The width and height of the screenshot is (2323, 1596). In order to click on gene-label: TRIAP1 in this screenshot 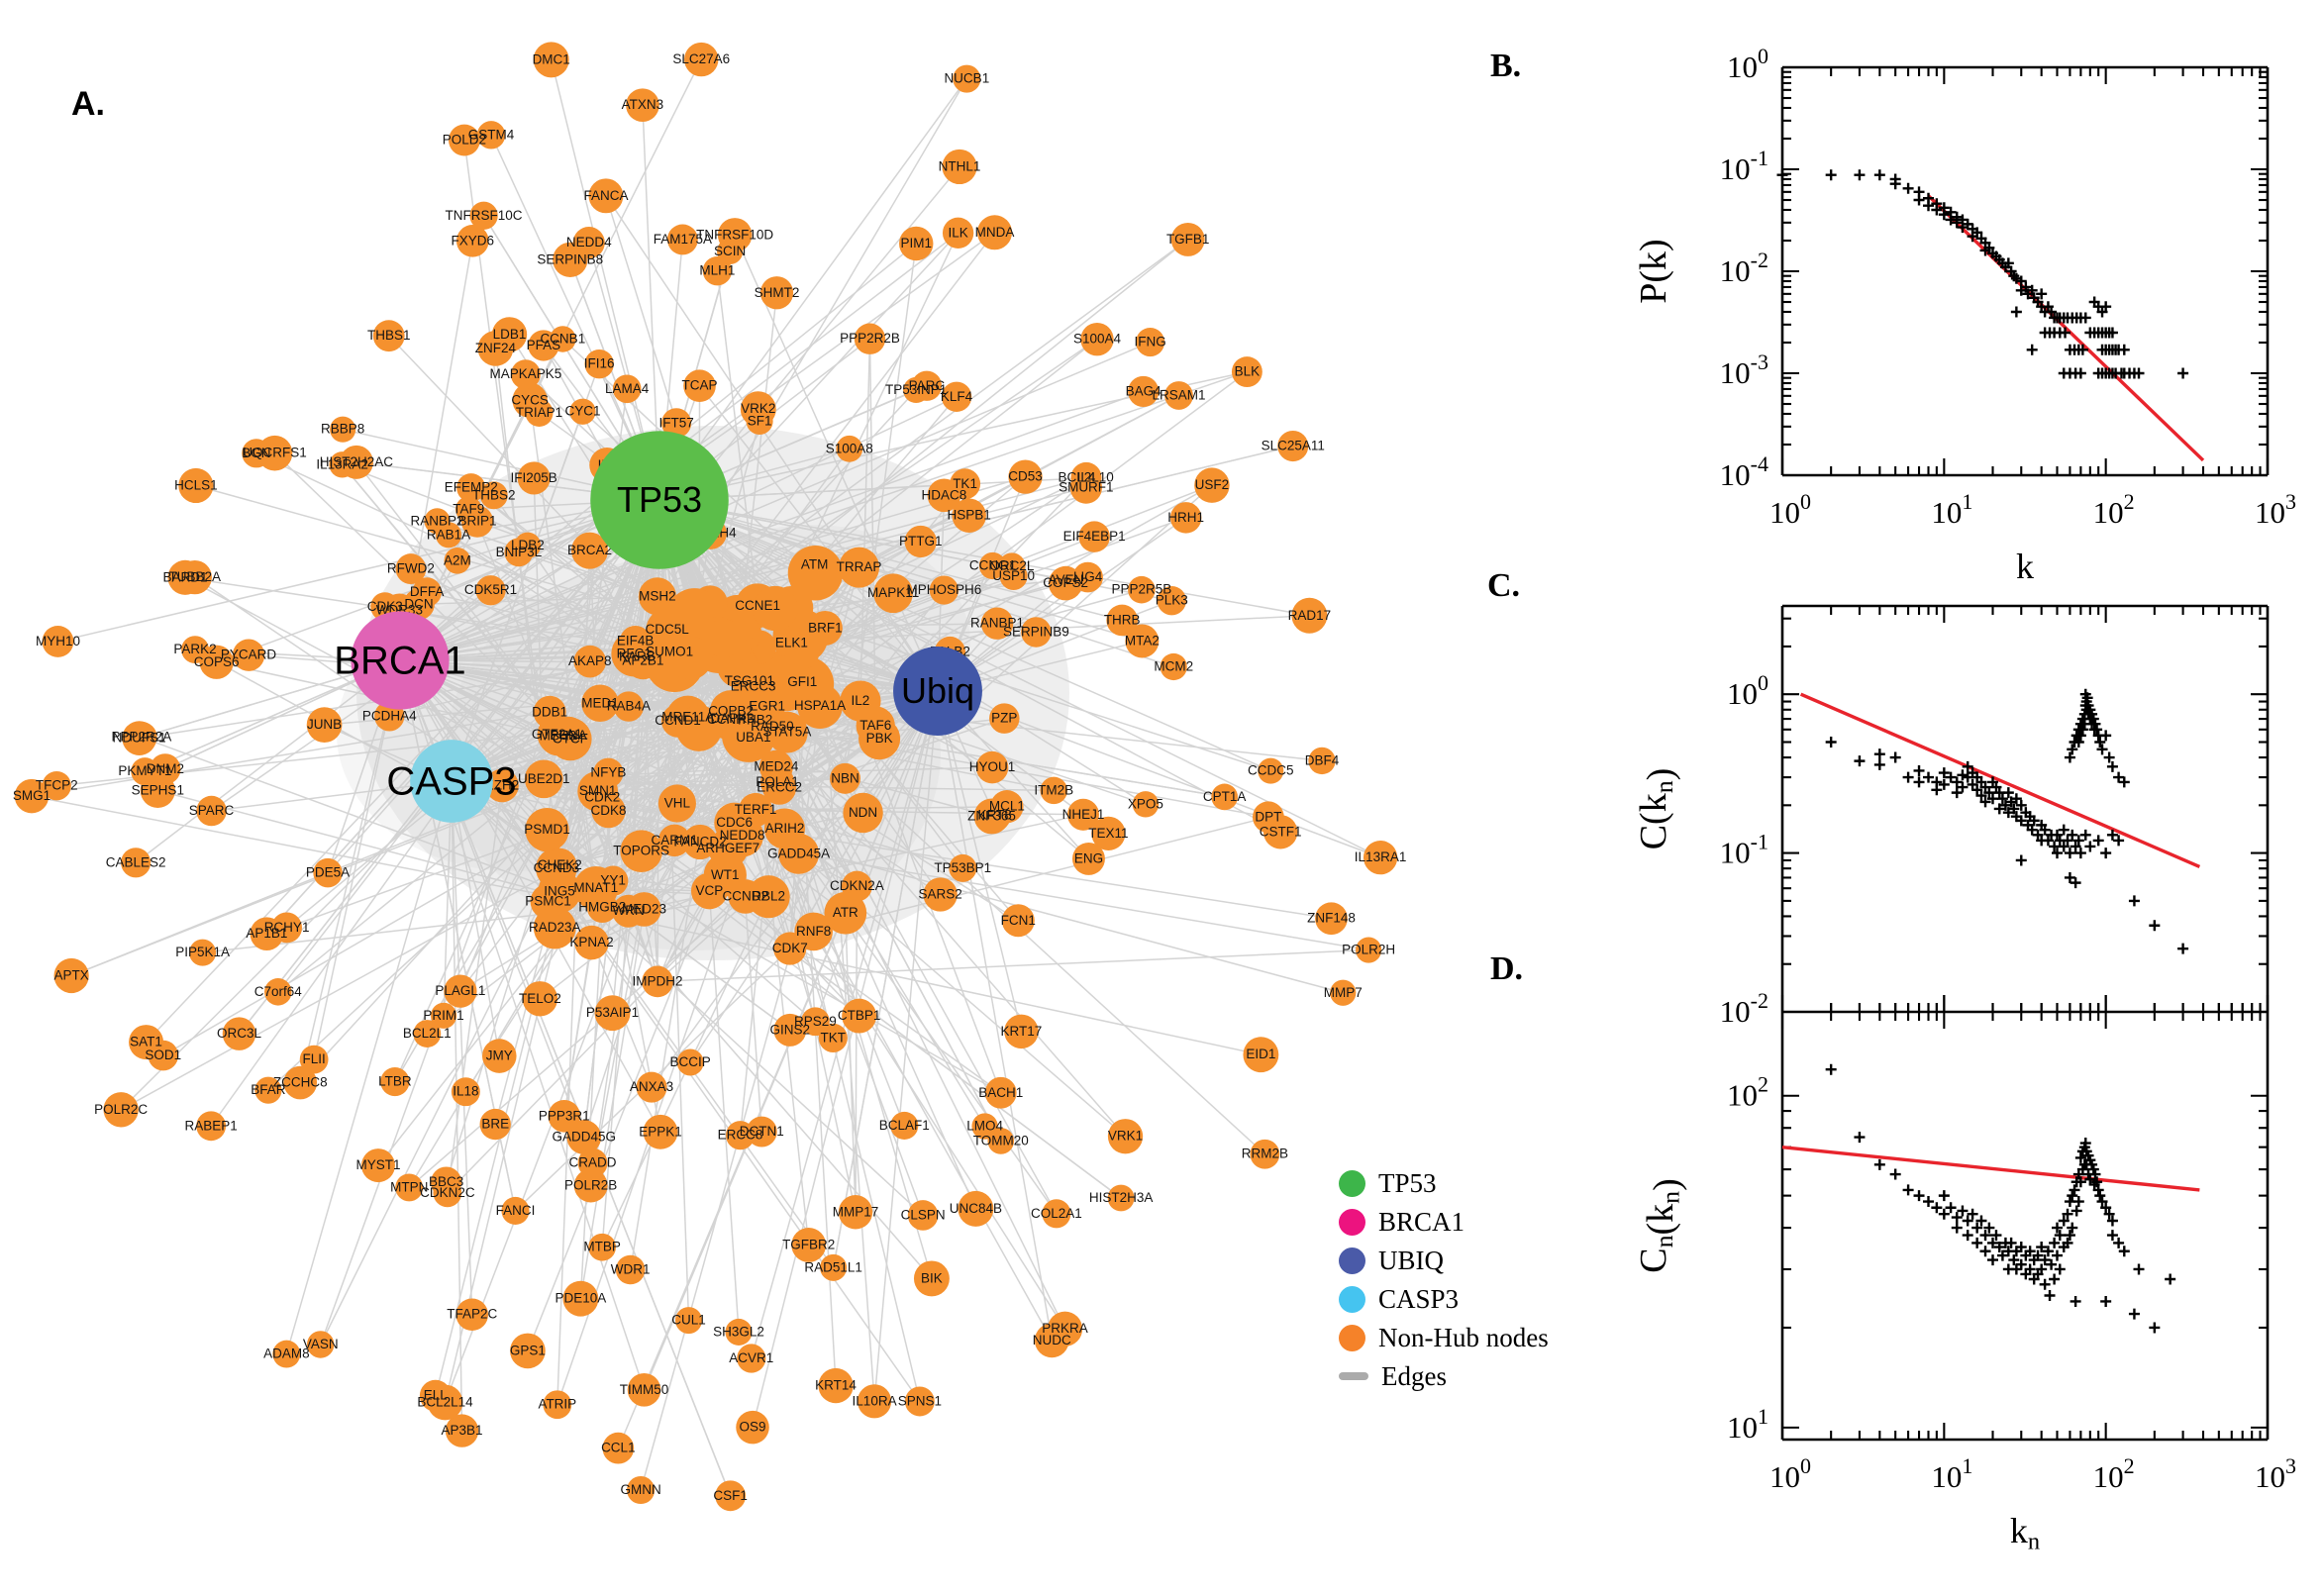, I will do `click(539, 412)`.